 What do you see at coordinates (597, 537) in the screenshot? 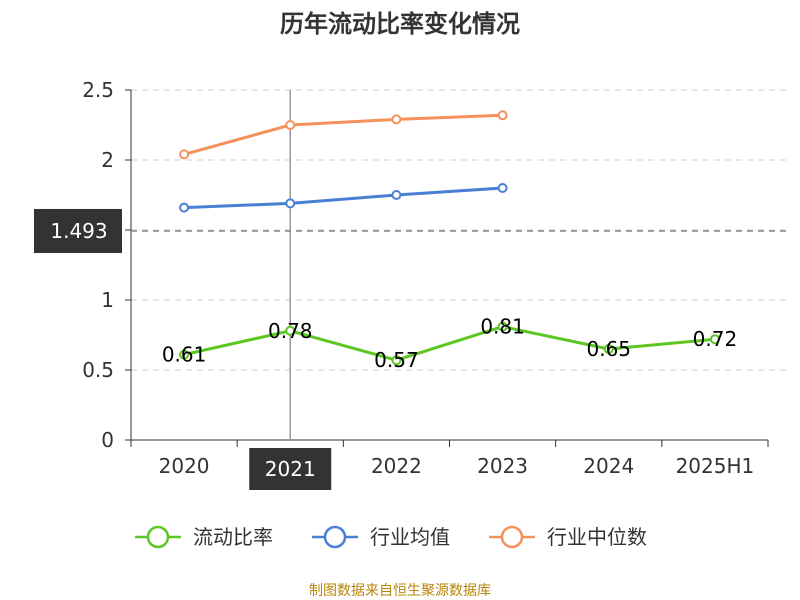
I see `legend-label: 行业中位数` at bounding box center [597, 537].